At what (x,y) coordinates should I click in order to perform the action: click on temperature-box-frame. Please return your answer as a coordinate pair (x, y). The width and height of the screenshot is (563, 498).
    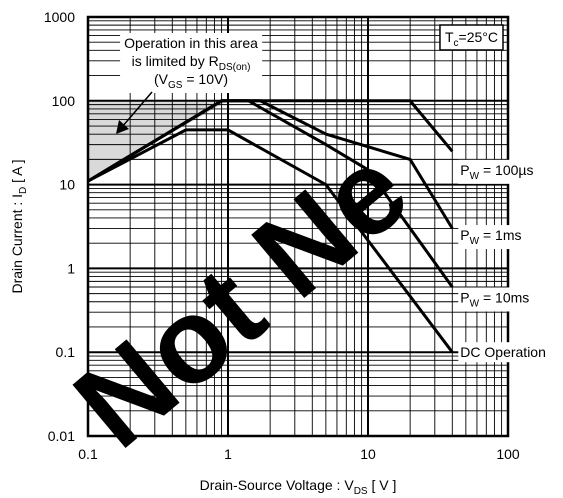
    Looking at the image, I should click on (471, 37).